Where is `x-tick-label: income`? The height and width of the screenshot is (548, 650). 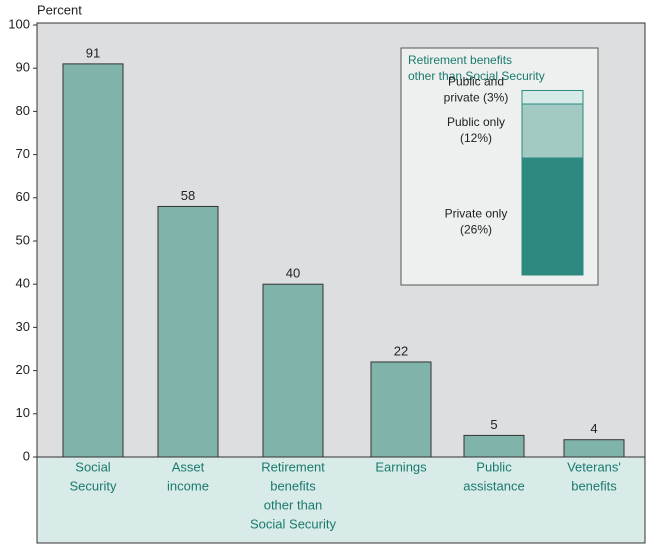
x-tick-label: income is located at coordinates (188, 485).